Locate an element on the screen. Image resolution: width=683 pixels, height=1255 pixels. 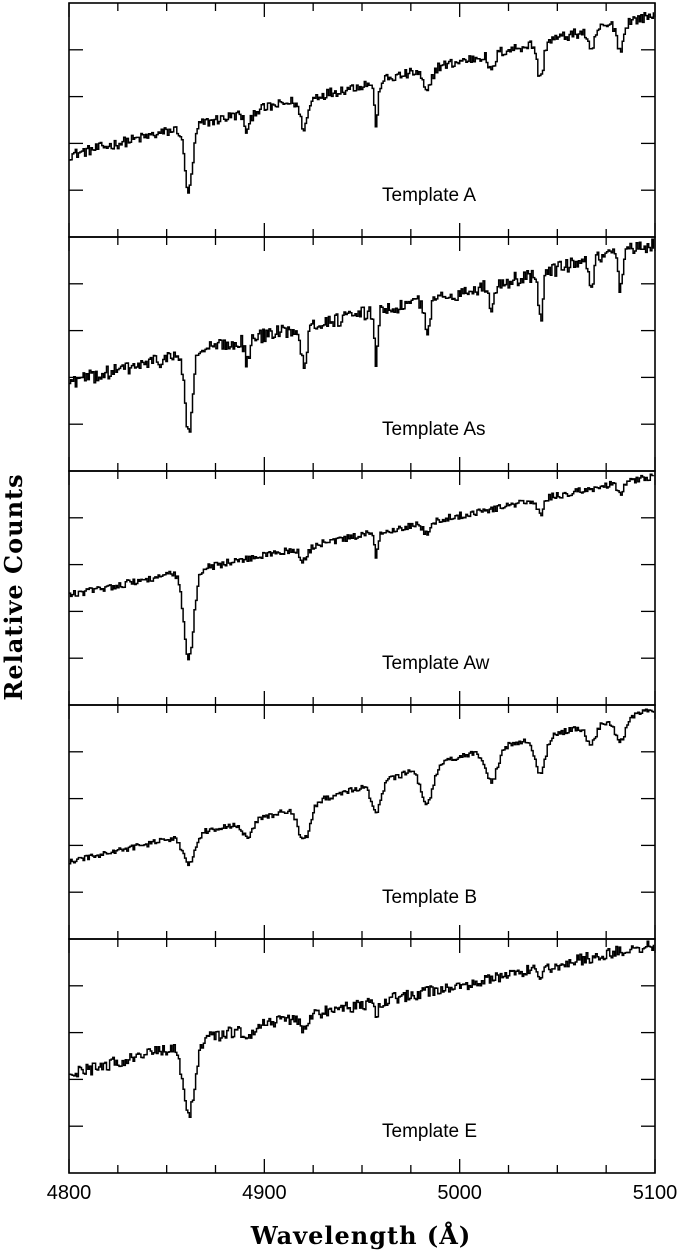
panel-label: Template Aw is located at coordinates (436, 663).